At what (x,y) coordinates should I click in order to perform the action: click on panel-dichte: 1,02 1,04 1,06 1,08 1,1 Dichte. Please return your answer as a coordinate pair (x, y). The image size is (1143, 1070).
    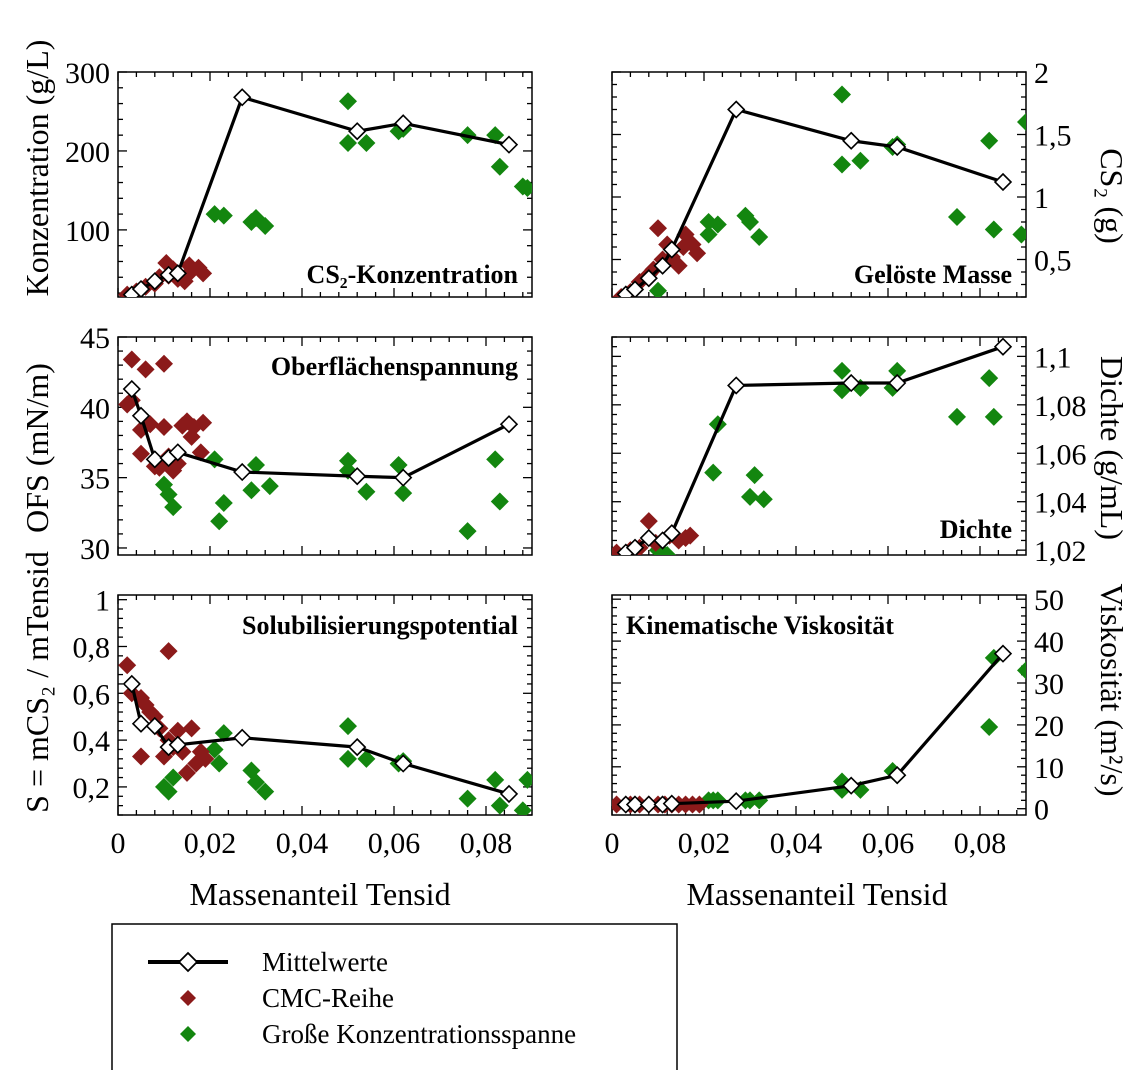
    Looking at the image, I should click on (849, 452).